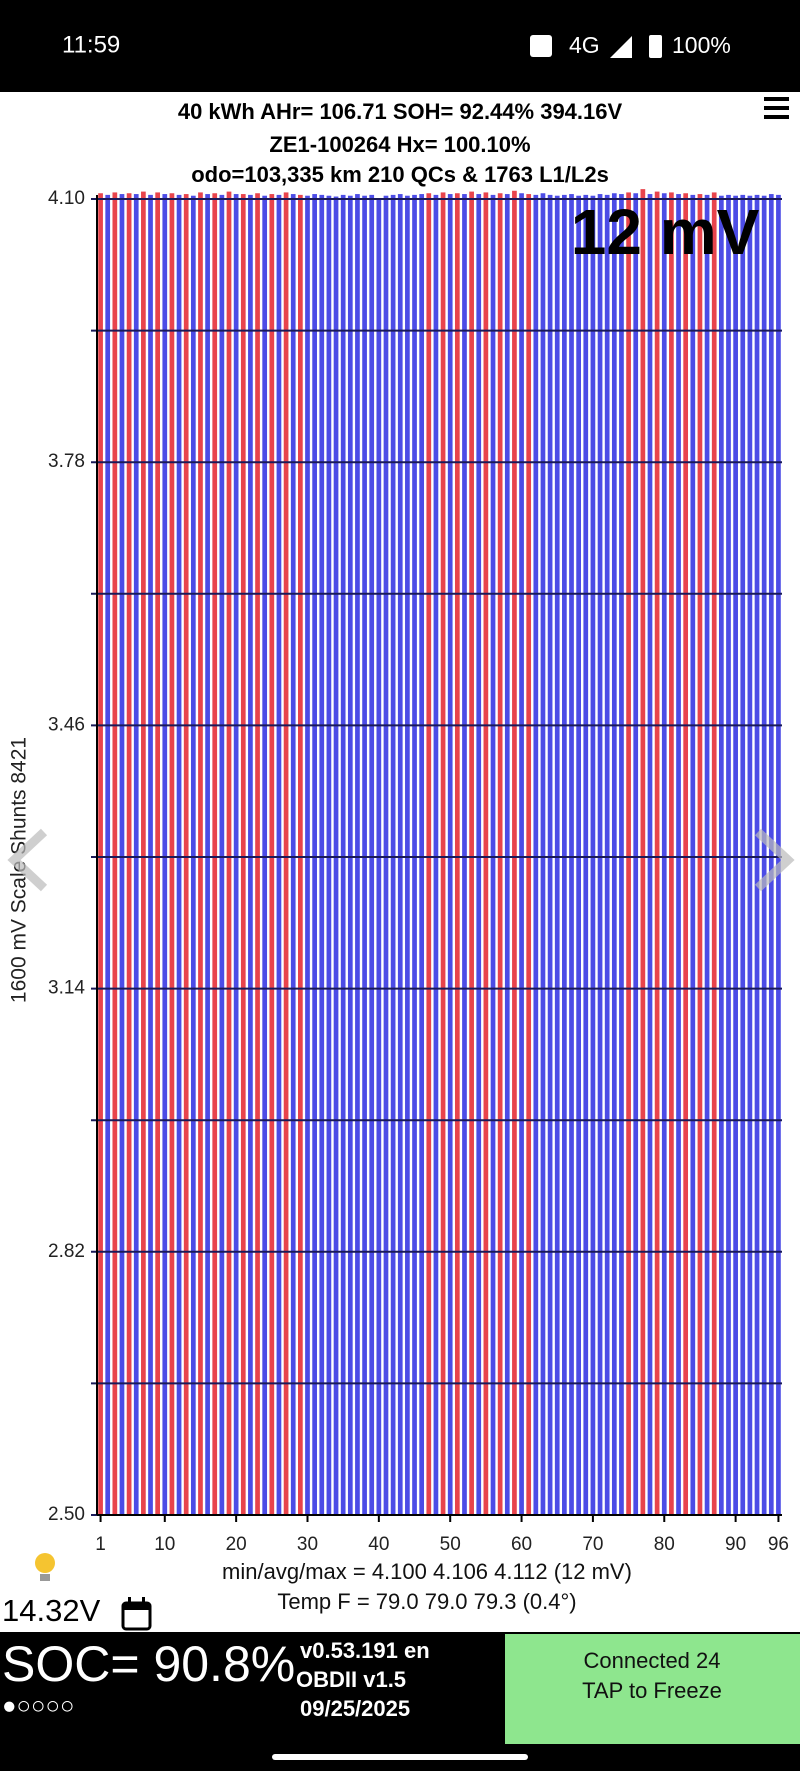 The width and height of the screenshot is (800, 1771). I want to click on y-tick-label: 4.10, so click(66, 198).